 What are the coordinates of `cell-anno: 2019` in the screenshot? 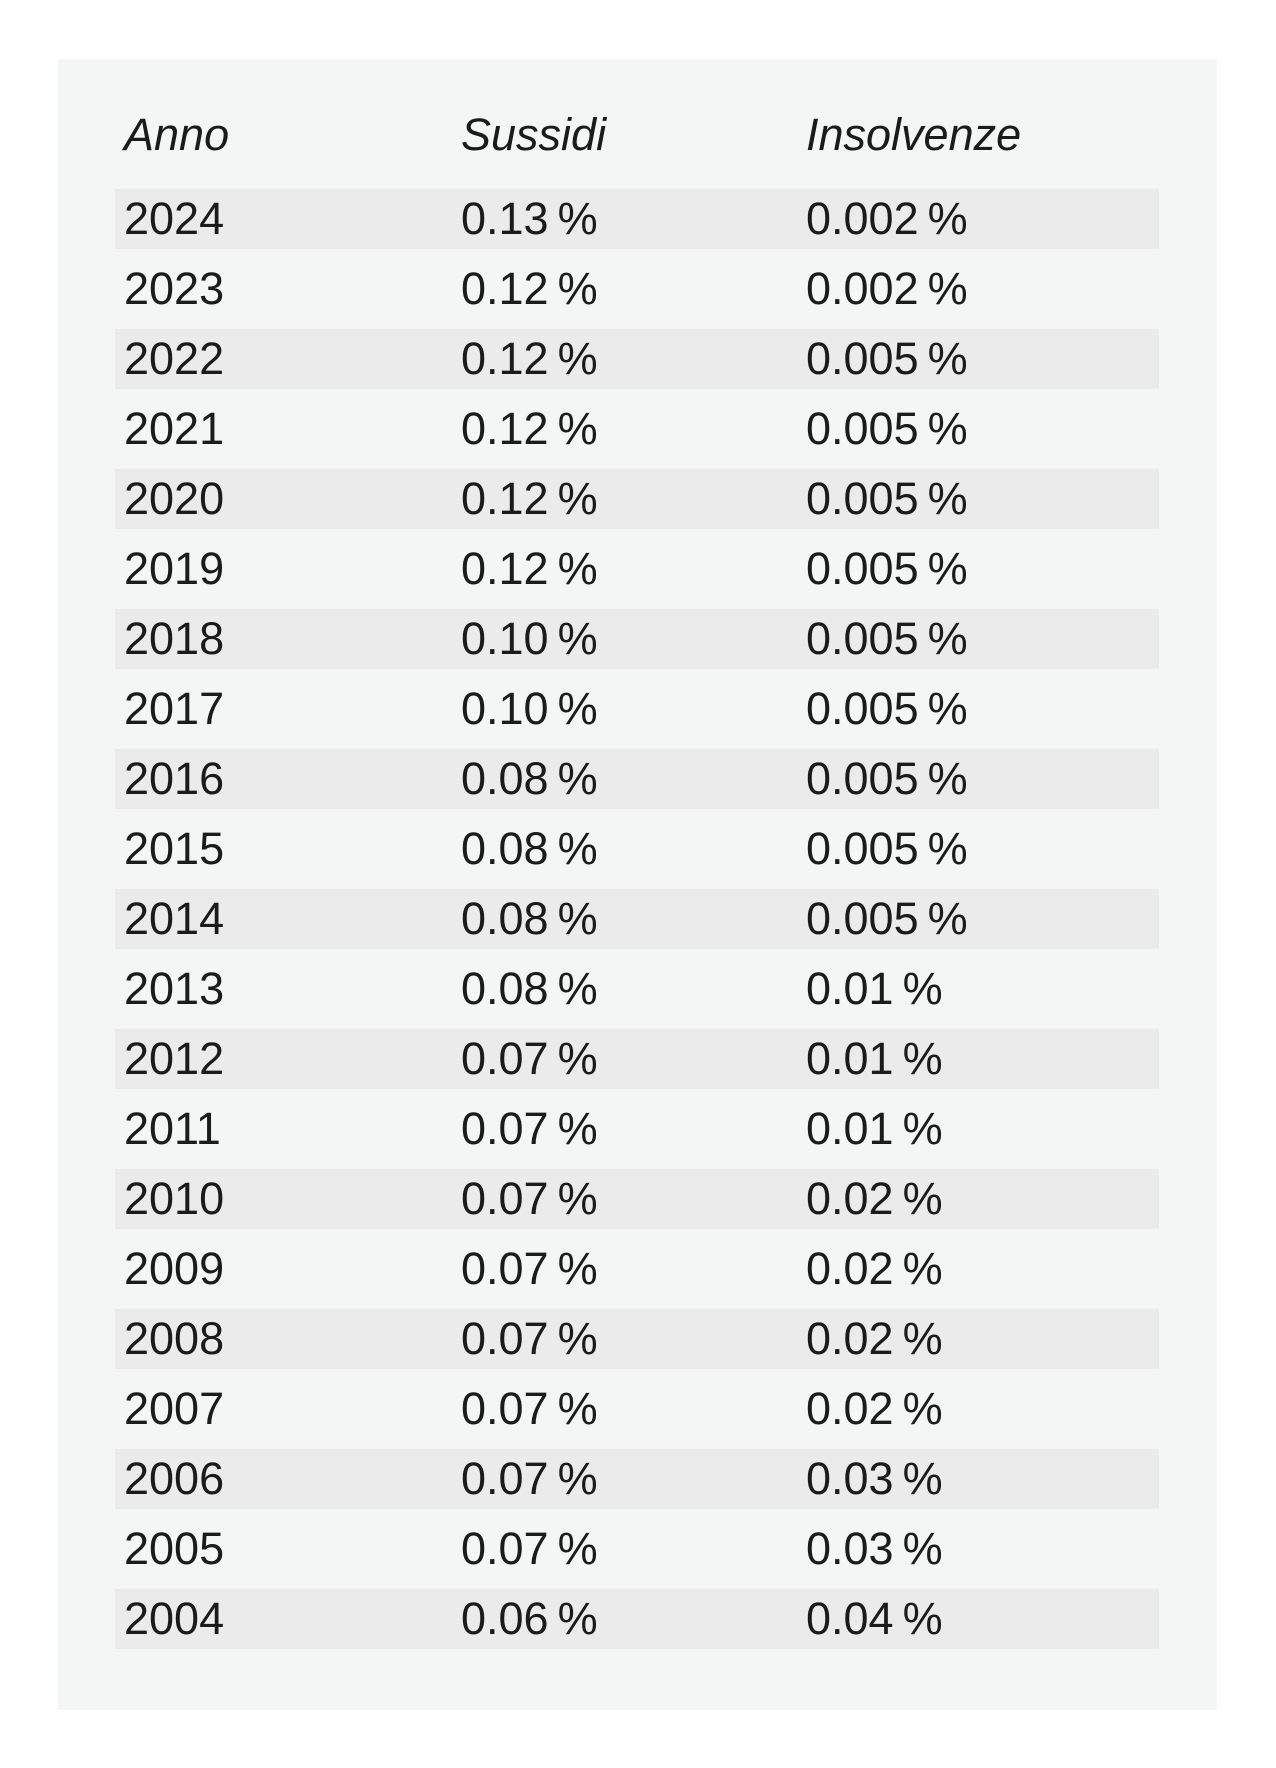 It's located at (174, 568).